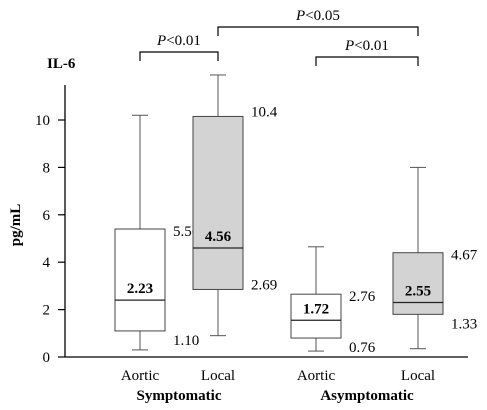  What do you see at coordinates (61, 64) in the screenshot?
I see `panel-label: IL-6` at bounding box center [61, 64].